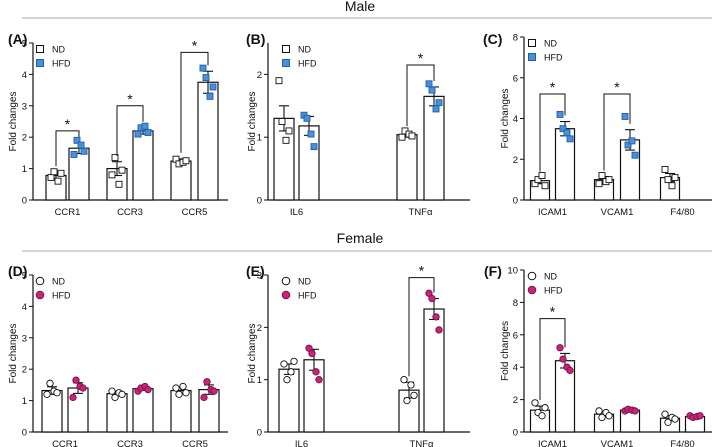 This screenshot has width=720, height=447. Describe the element at coordinates (255, 271) in the screenshot. I see `panel-label: (E)` at that location.